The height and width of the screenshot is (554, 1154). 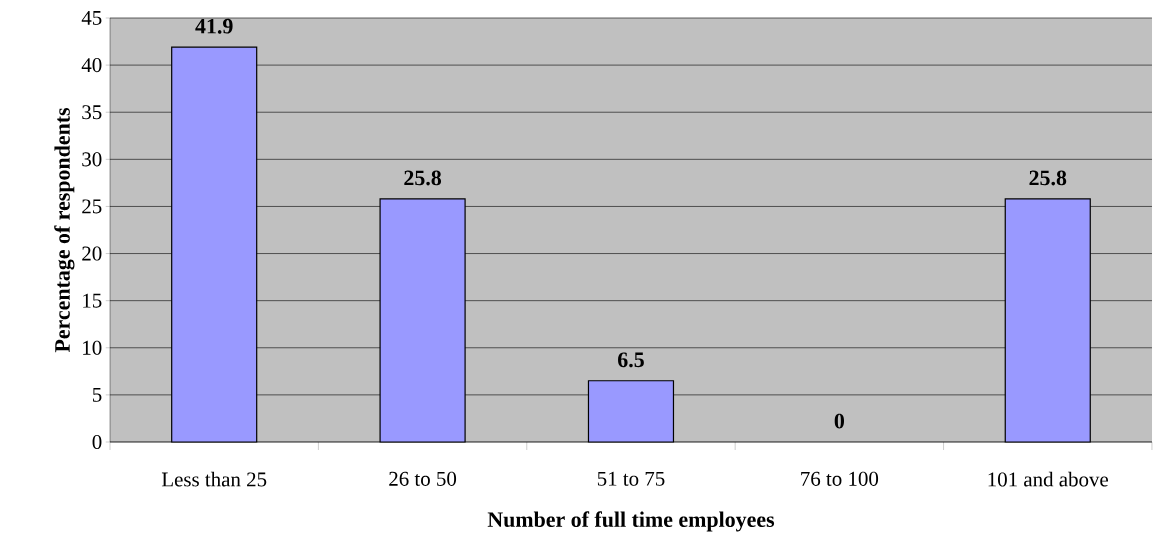 I want to click on x-tick-label: 26 to 50, so click(x=423, y=478).